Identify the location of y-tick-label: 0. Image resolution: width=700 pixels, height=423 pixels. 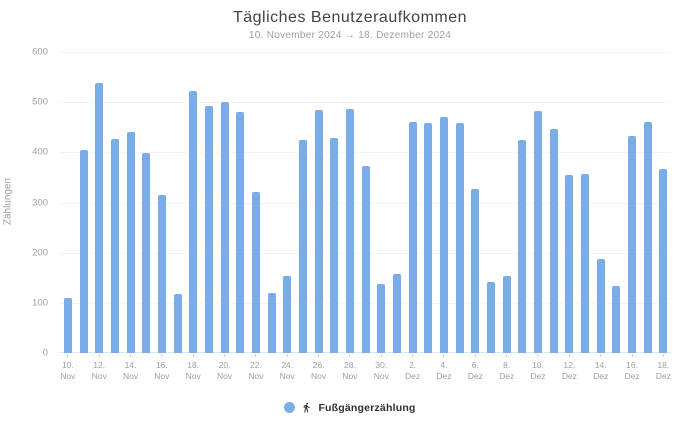
(45, 353).